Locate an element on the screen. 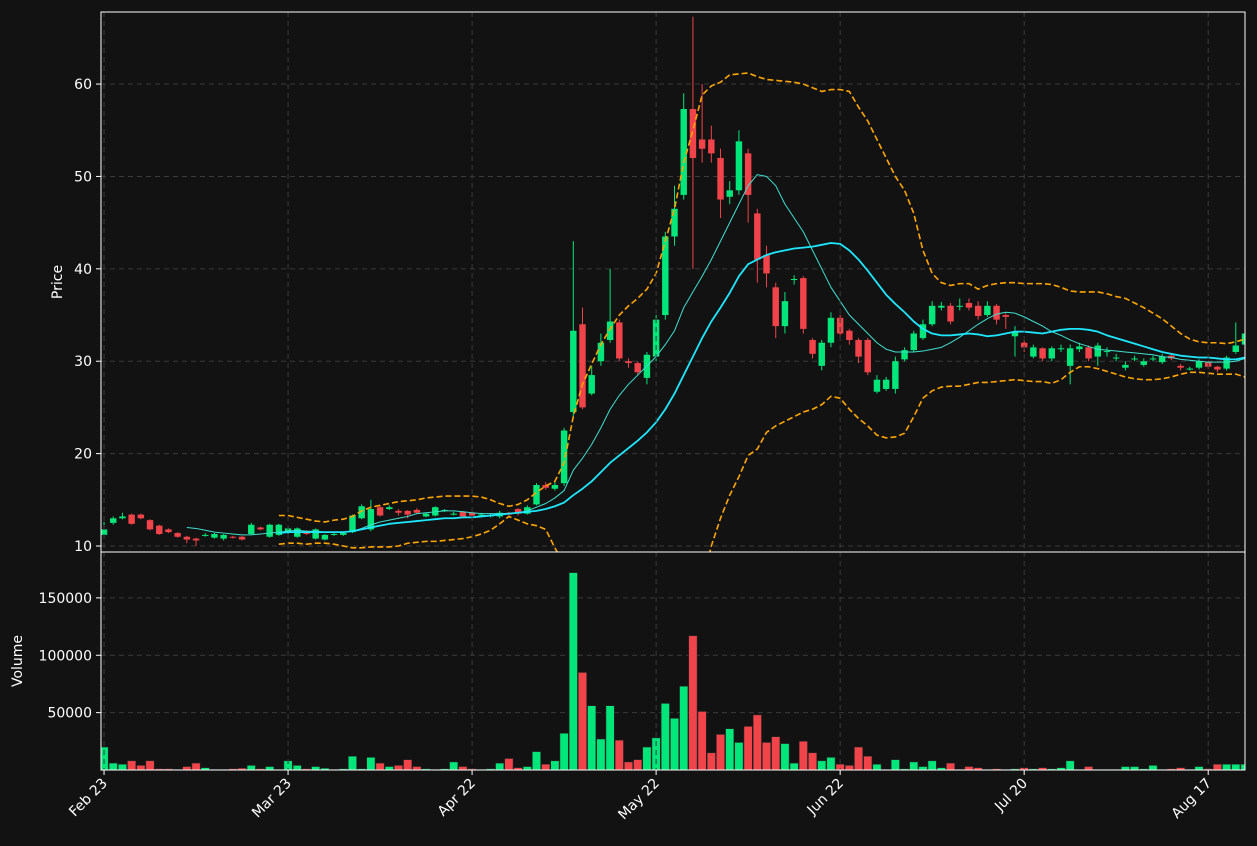  y-tick-label: 100000 is located at coordinates (65, 656).